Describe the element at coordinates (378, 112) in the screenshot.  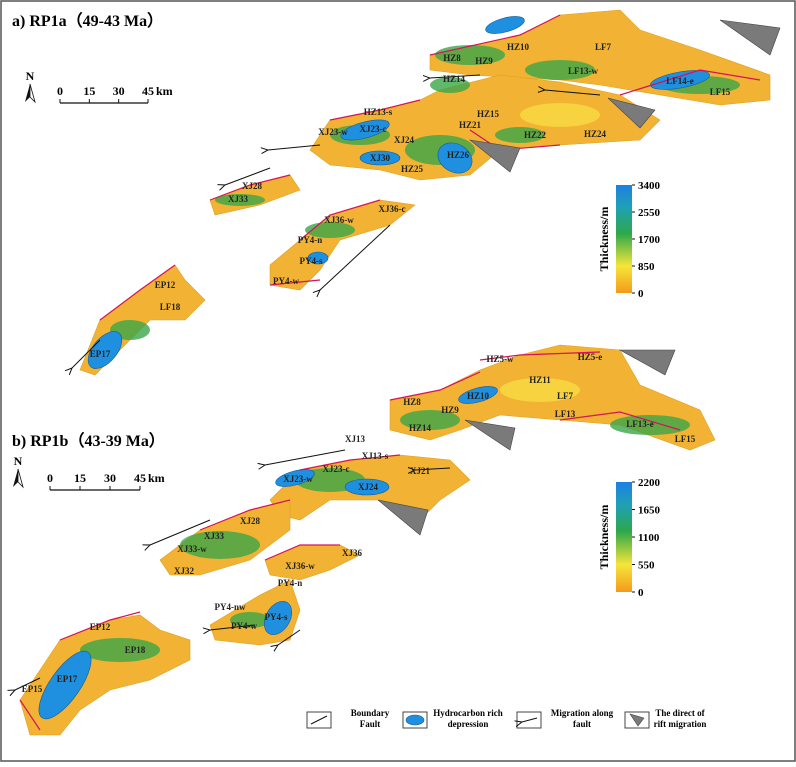
I see `basin-label: HZ13-s` at that location.